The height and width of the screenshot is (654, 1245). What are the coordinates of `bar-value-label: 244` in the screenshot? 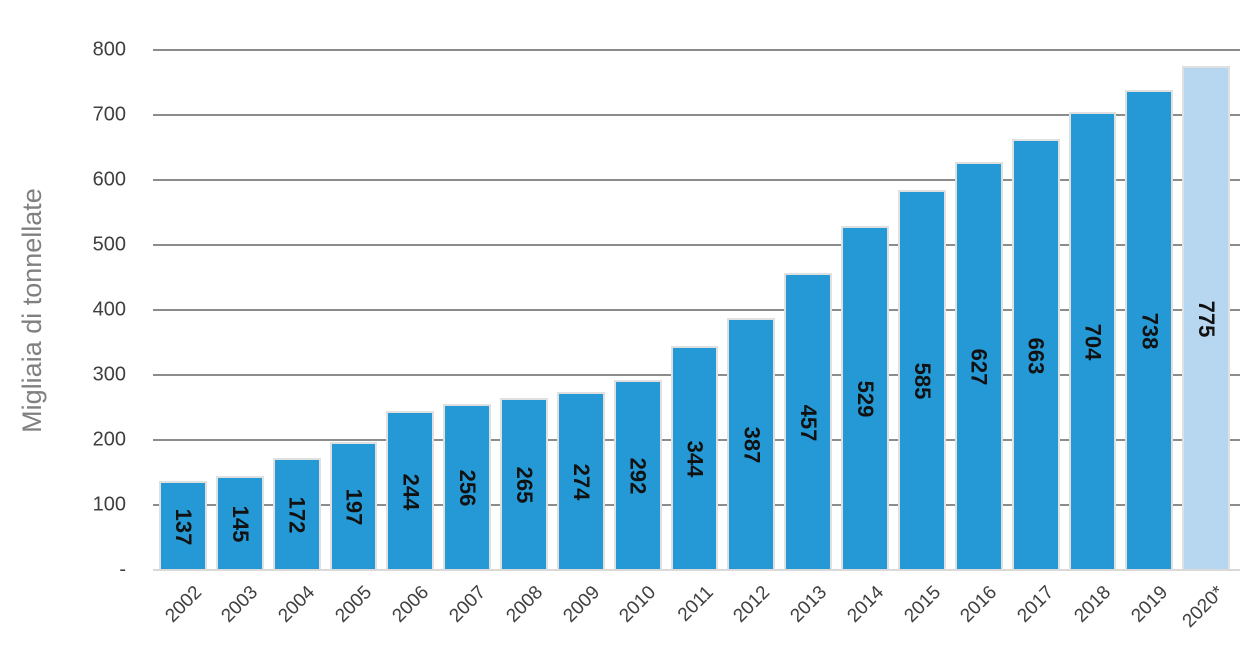 It's located at (411, 491).